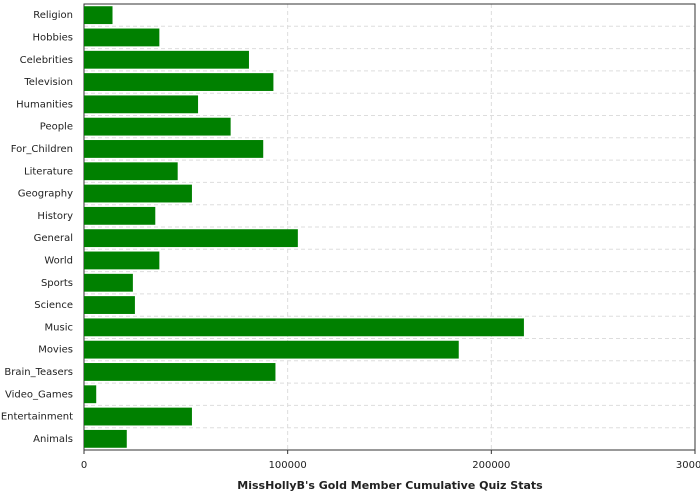  Describe the element at coordinates (53, 305) in the screenshot. I see `y-tick-label: Science` at that location.